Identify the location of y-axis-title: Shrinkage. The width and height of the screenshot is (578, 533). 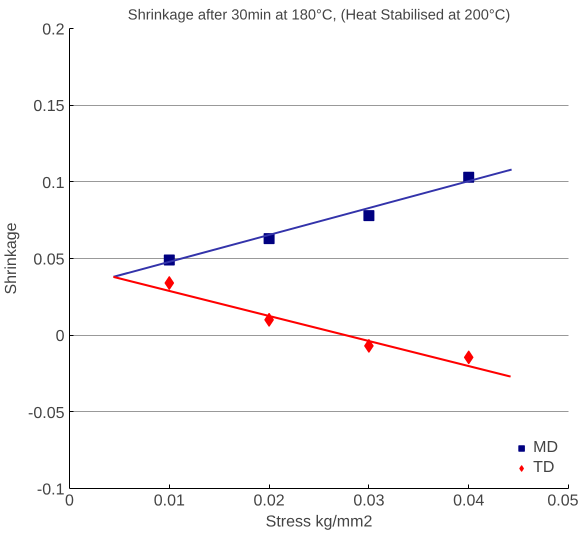
(11, 258).